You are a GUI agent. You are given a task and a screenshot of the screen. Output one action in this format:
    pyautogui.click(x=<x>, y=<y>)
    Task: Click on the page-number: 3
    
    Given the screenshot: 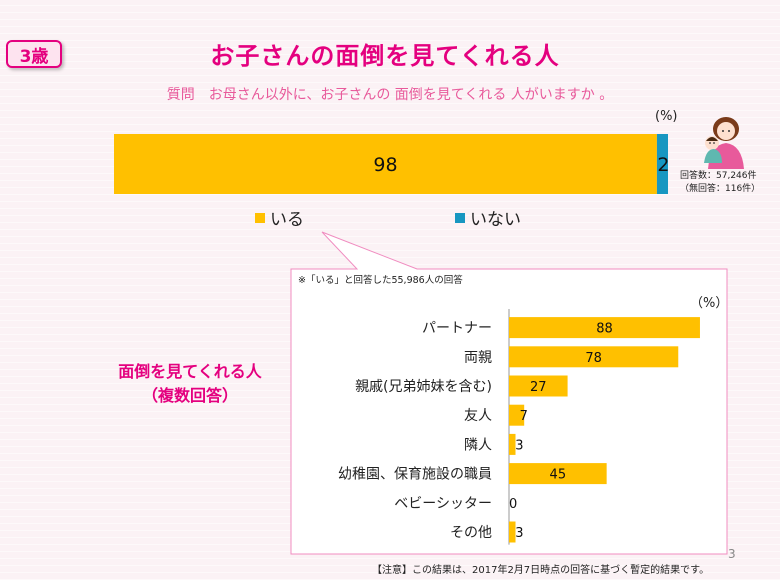 What is the action you would take?
    pyautogui.click(x=732, y=554)
    